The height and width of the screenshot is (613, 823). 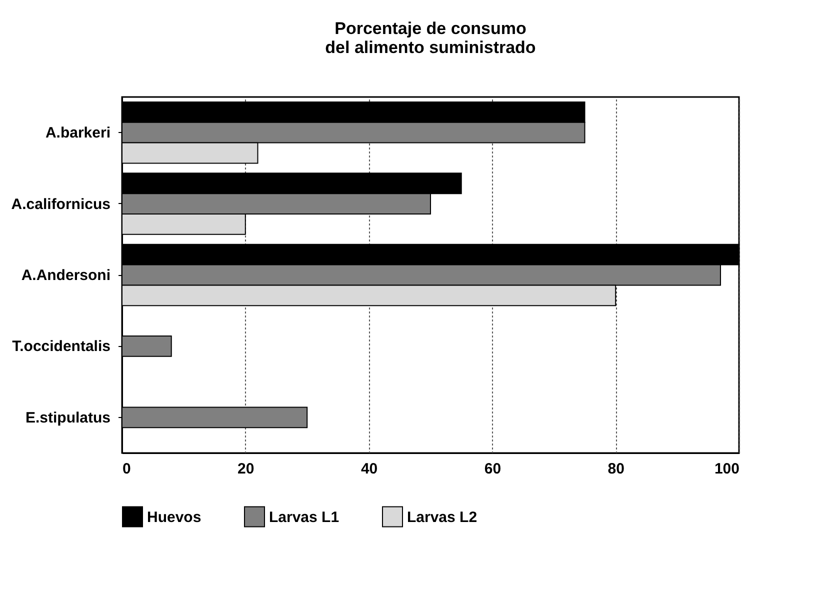 What do you see at coordinates (246, 469) in the screenshot?
I see `x-tick-label: 20` at bounding box center [246, 469].